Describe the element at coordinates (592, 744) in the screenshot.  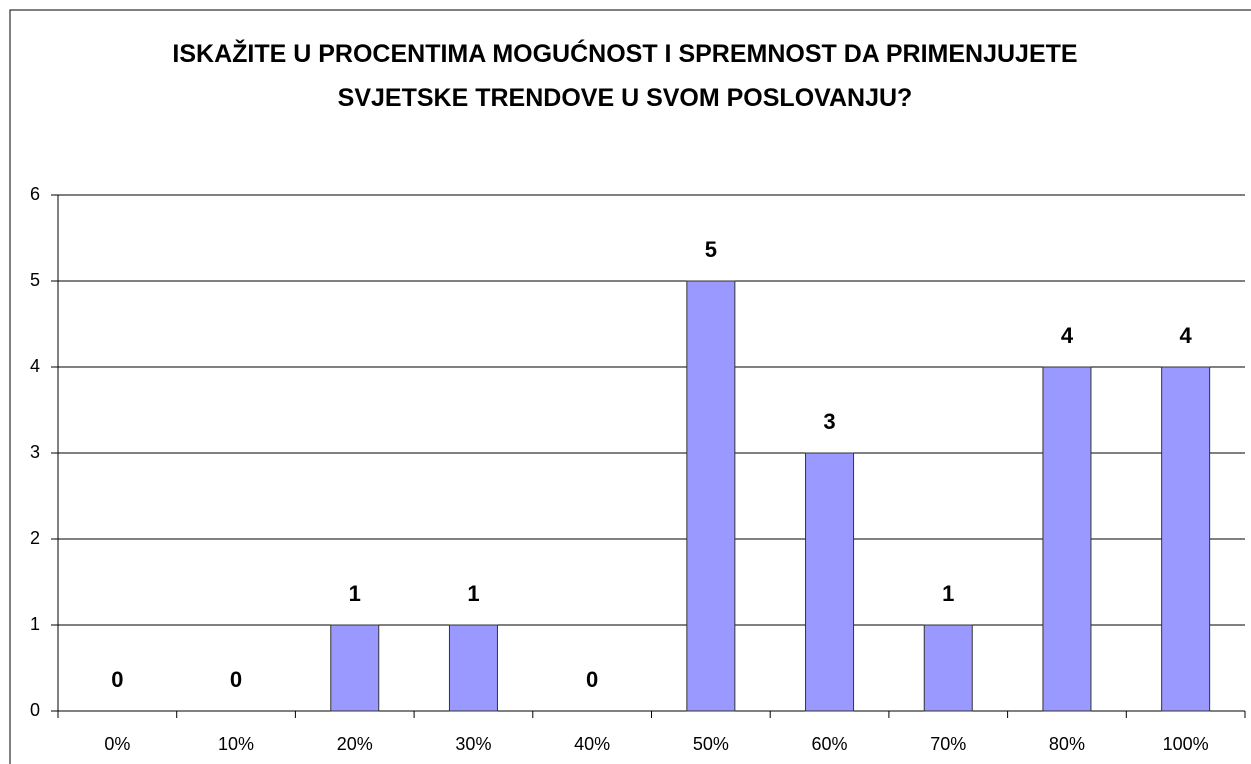
I see `x-tick-label: 40%` at that location.